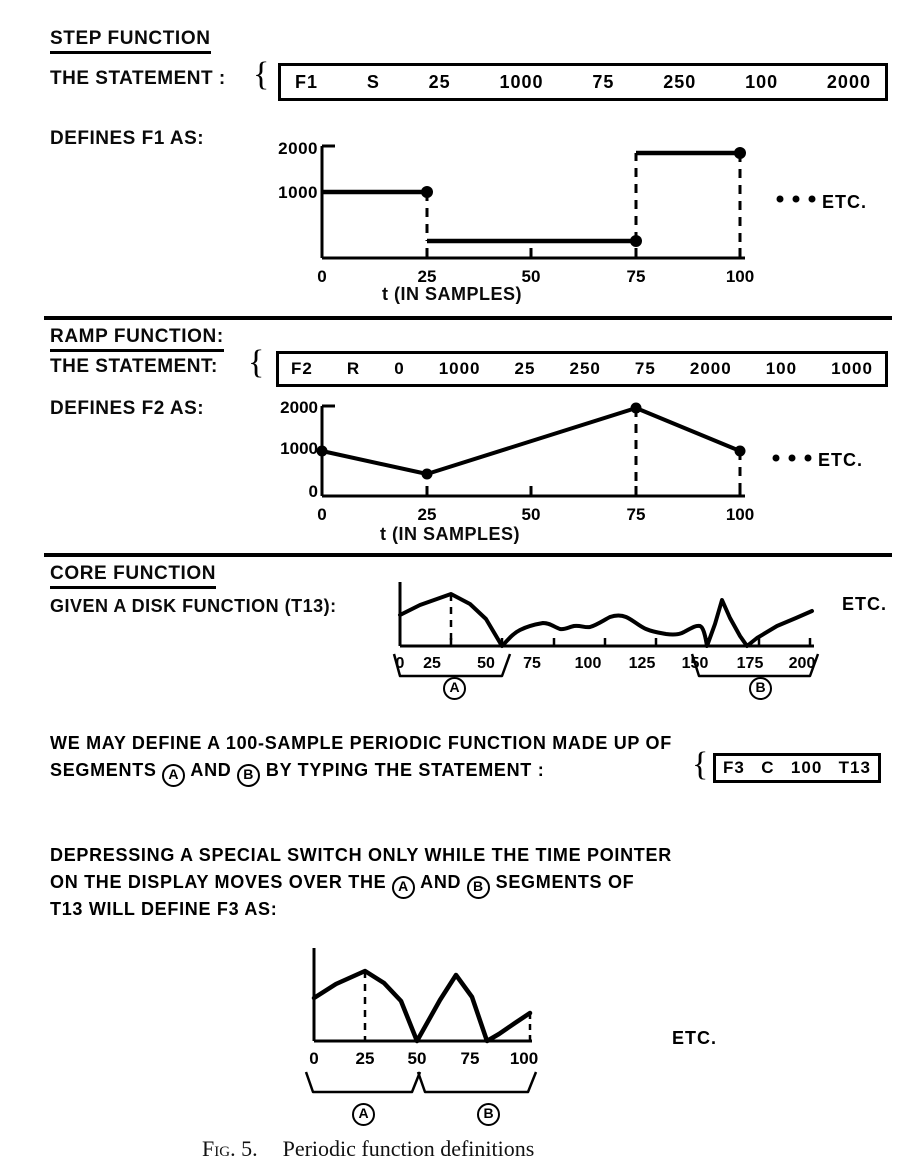 The image size is (906, 1172). What do you see at coordinates (642, 635) in the screenshot?
I see `disk-function-chart: 0 25 50 75 100 125 150 175 200` at bounding box center [642, 635].